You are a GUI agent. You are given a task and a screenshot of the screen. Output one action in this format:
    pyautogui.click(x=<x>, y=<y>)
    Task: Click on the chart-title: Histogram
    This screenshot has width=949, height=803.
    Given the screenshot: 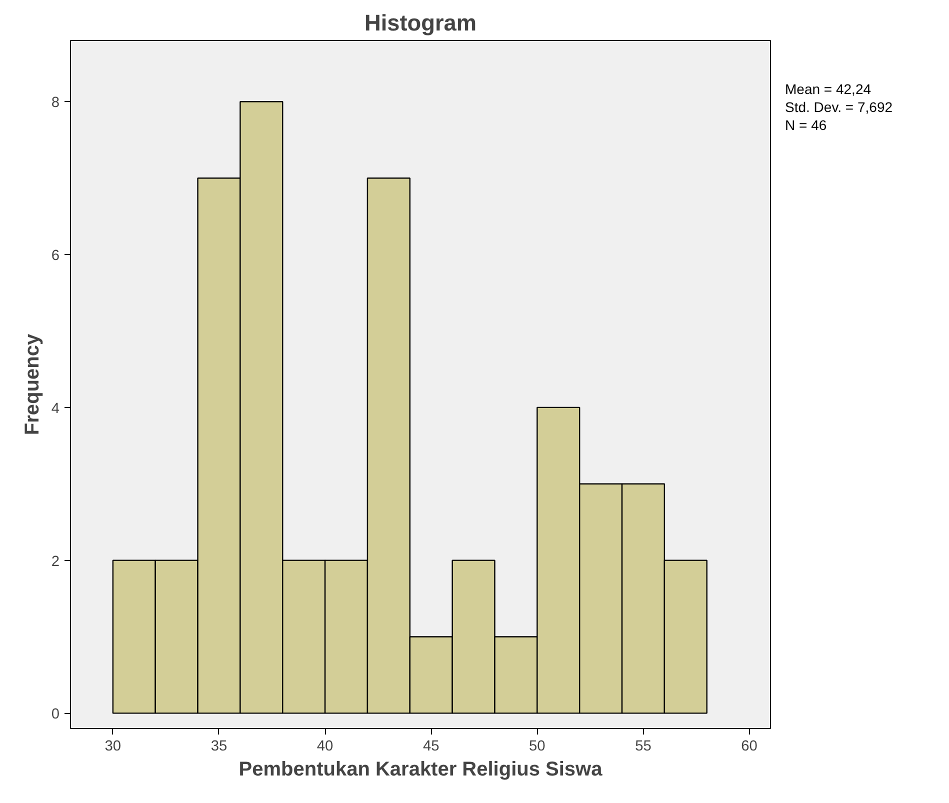 What is the action you would take?
    pyautogui.click(x=420, y=23)
    